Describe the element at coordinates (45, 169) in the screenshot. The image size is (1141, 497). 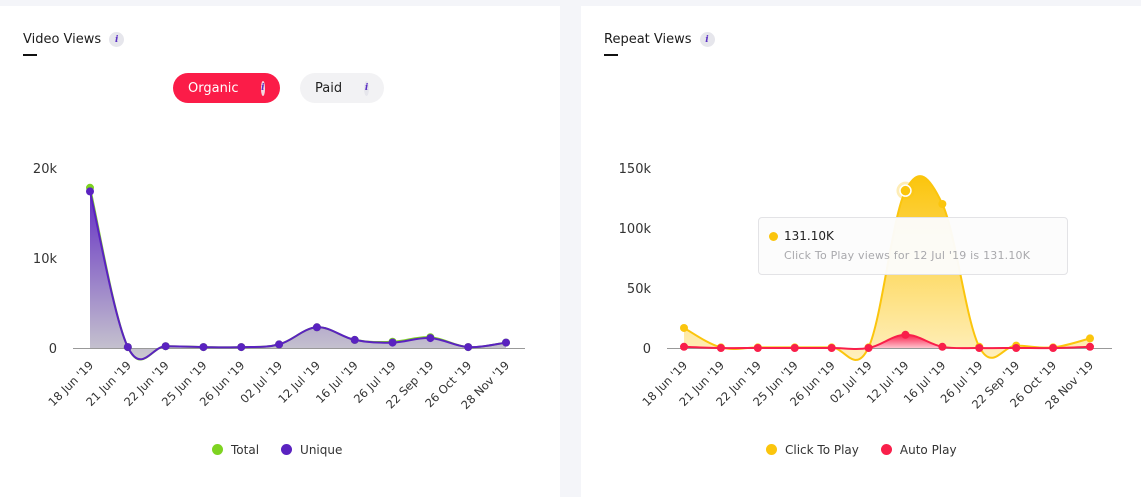
I see `y-tick-label: 20k` at that location.